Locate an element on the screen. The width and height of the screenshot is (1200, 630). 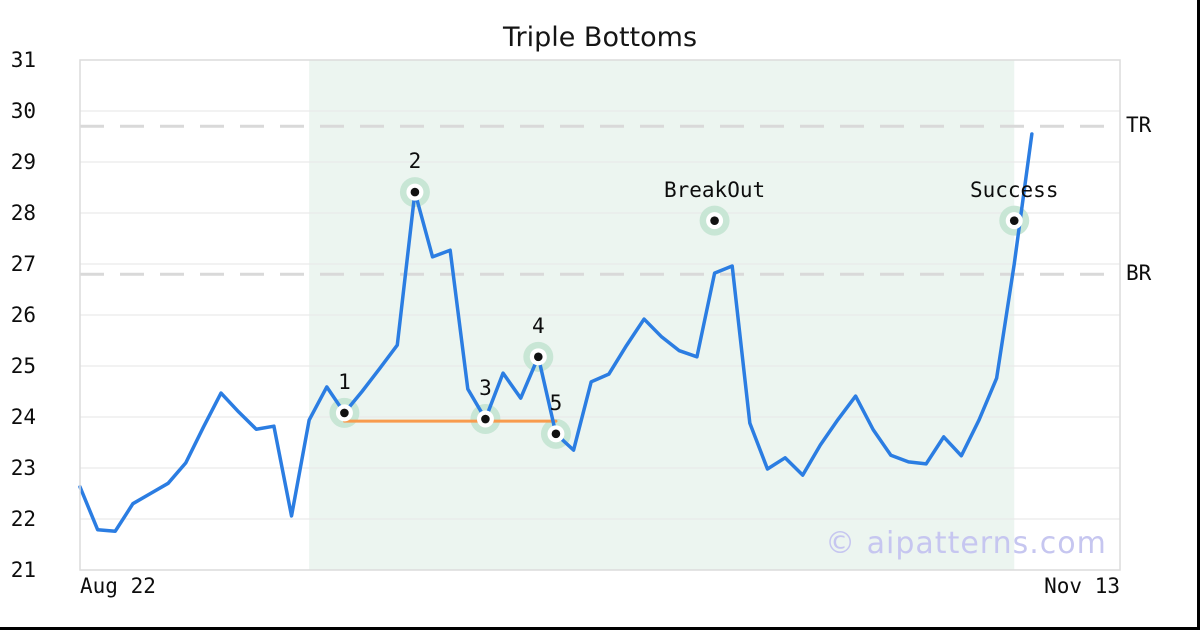
annotation-label: 5 is located at coordinates (556, 402).